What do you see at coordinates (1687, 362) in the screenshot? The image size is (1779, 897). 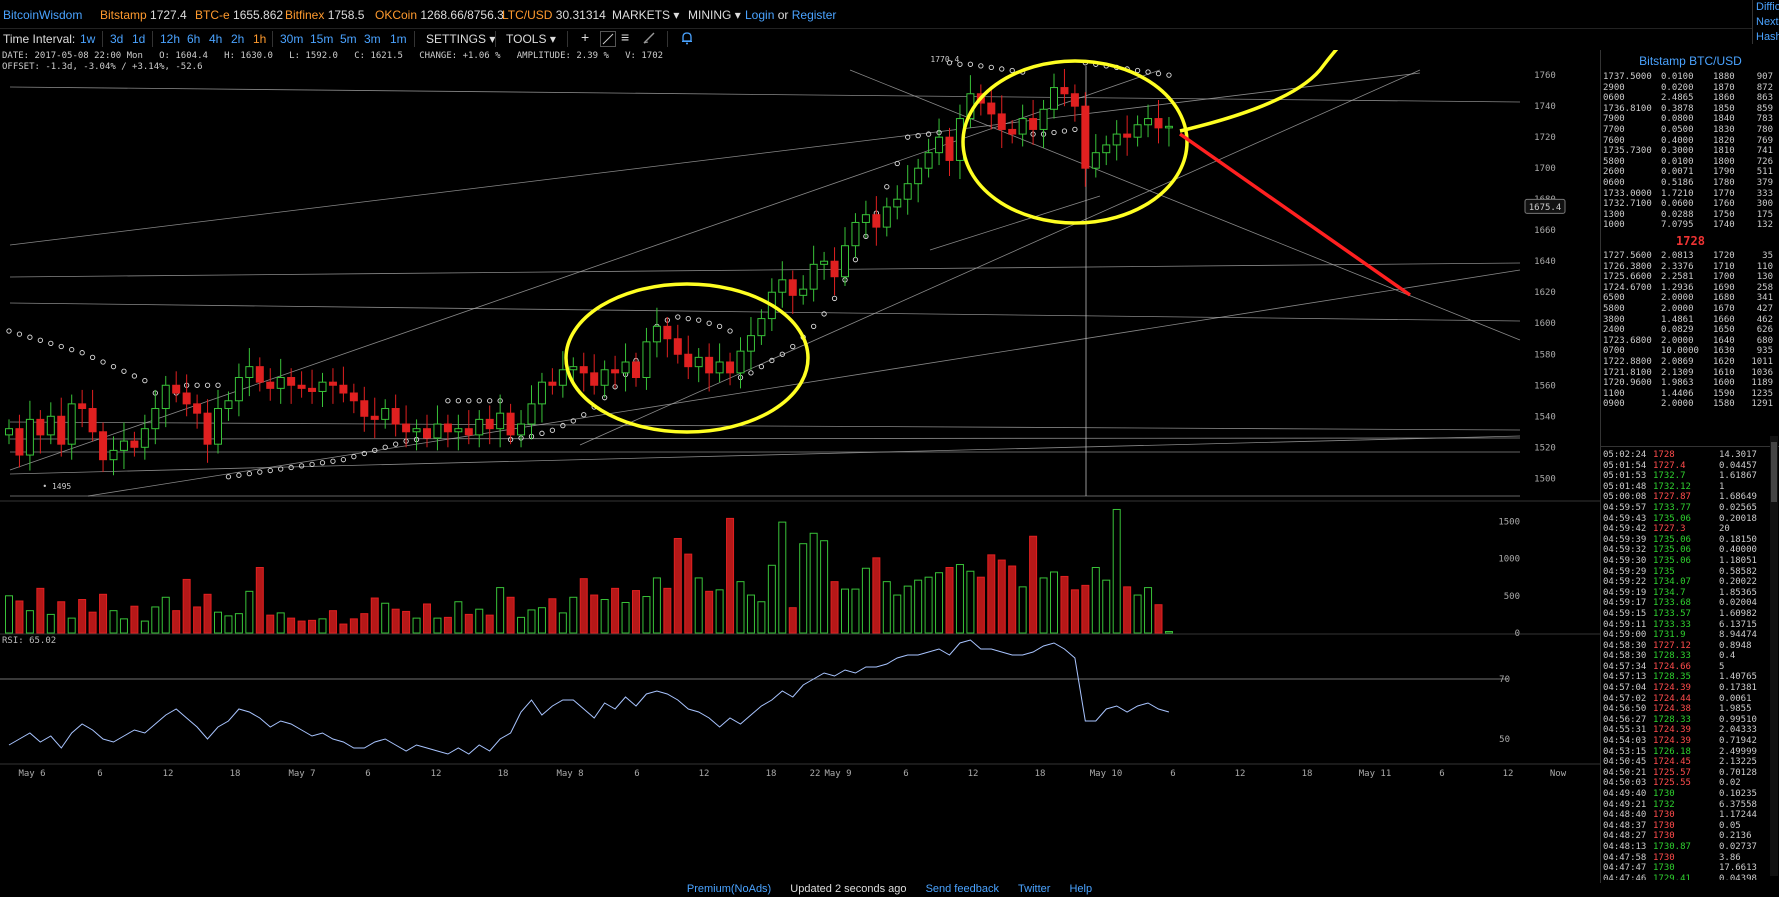 I see `bid-row: 1722.8800 2.0869 1620 1011` at bounding box center [1687, 362].